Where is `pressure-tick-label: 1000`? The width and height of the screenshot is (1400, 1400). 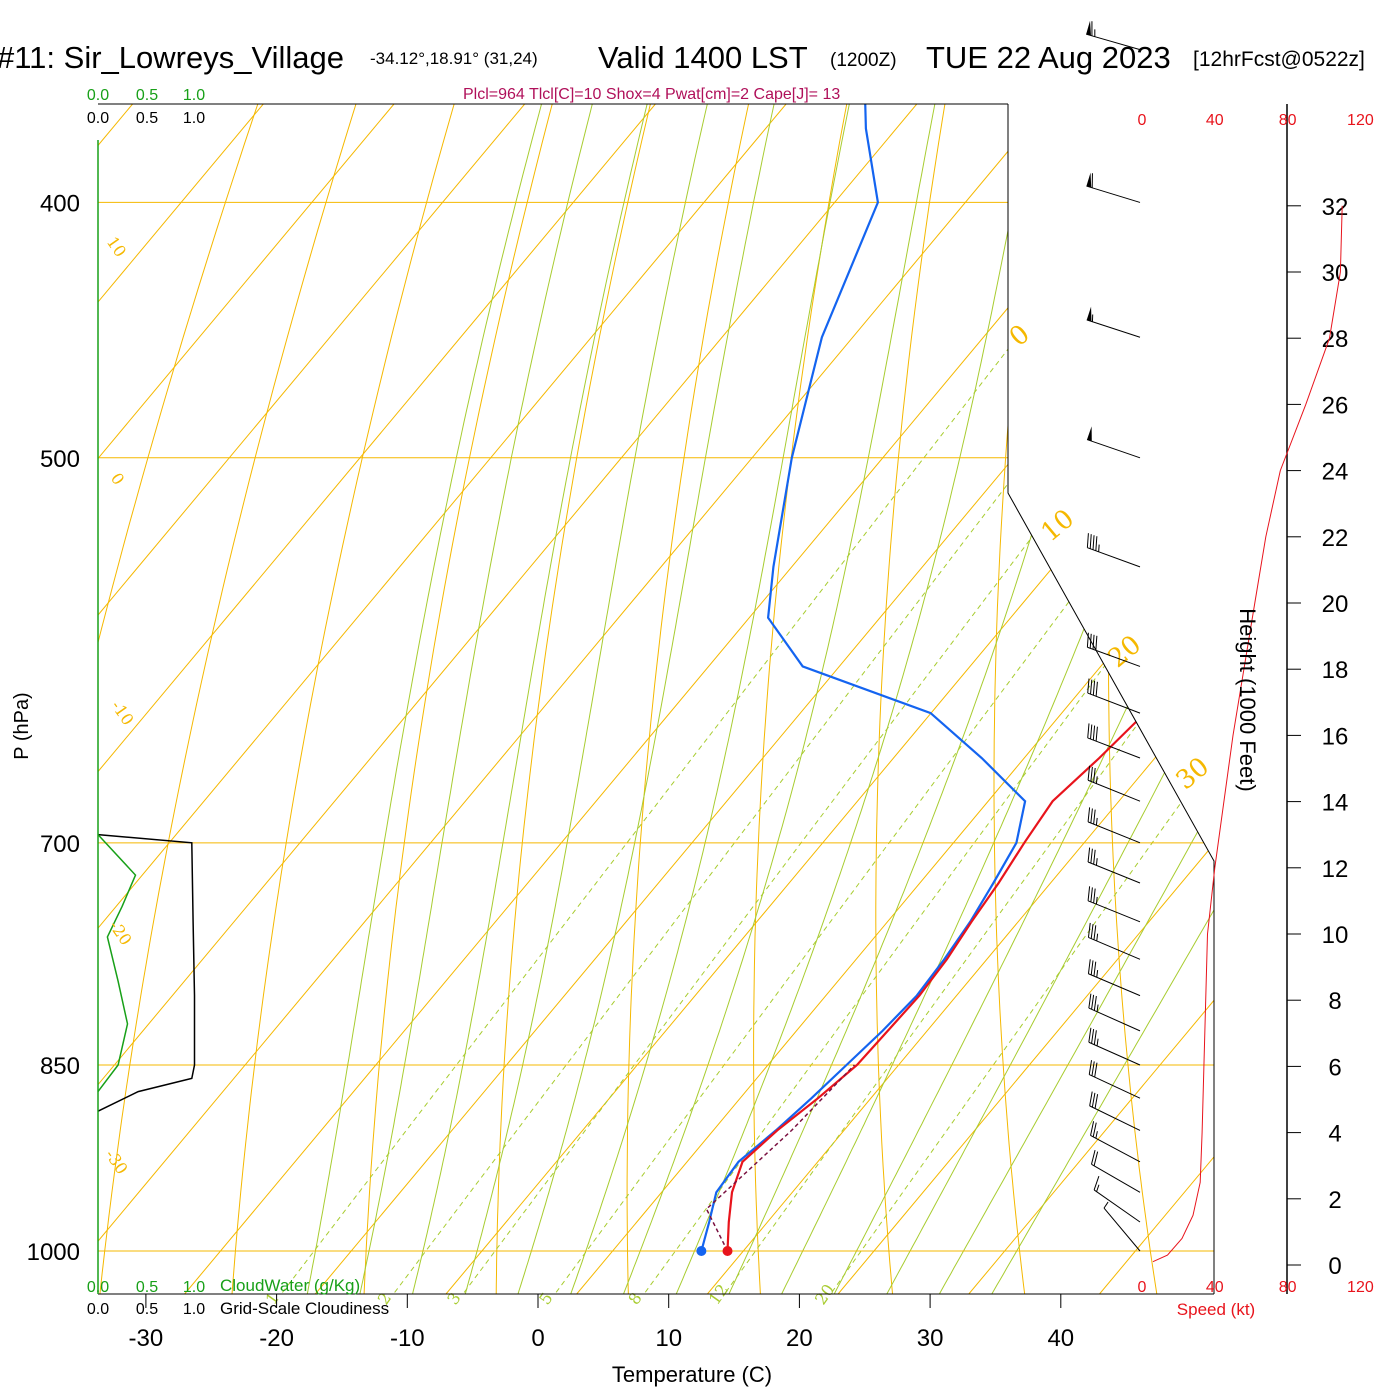 pressure-tick-label: 1000 is located at coordinates (53, 1252).